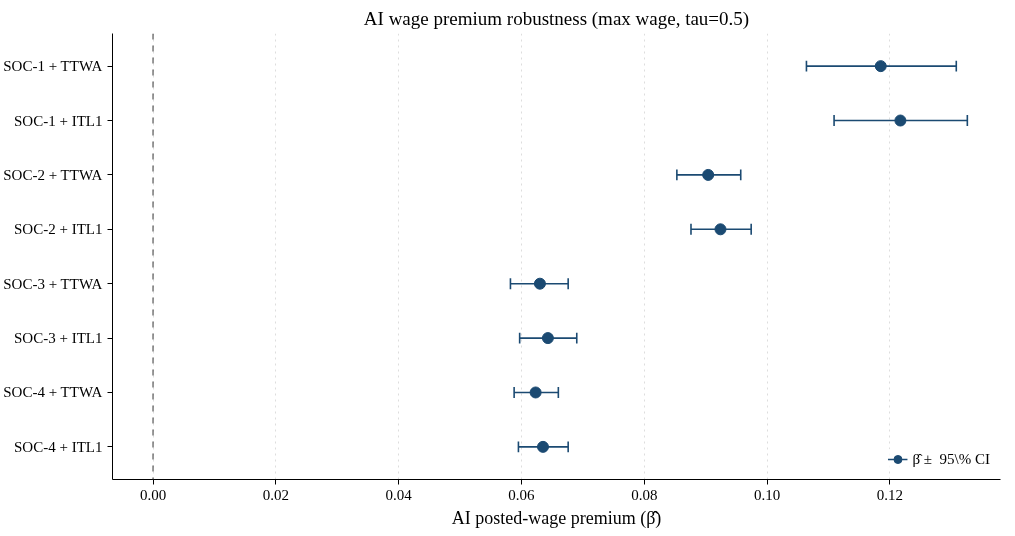 The height and width of the screenshot is (536, 1015). I want to click on y-tick-label: SOC-1 + TTWA, so click(53, 66).